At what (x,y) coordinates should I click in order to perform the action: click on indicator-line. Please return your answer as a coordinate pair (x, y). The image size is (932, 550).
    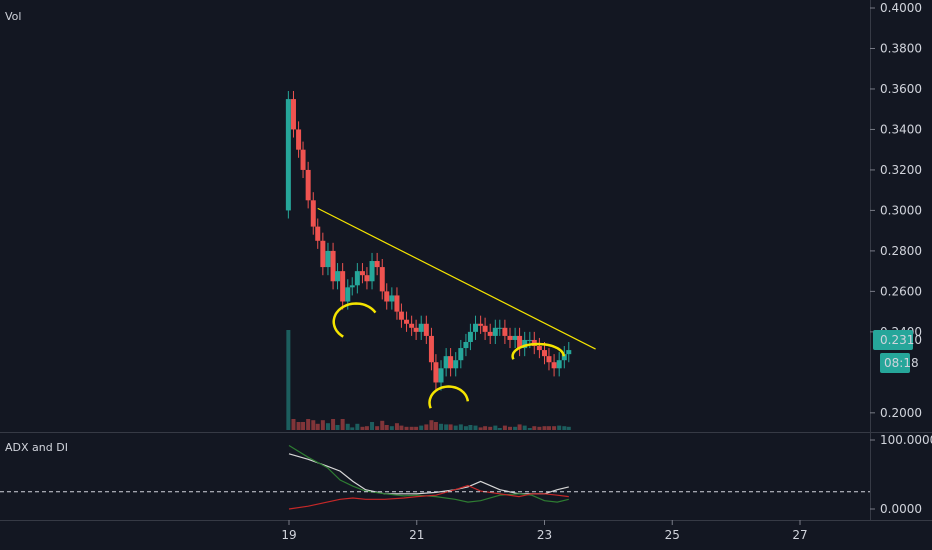
    Looking at the image, I should click on (428, 497).